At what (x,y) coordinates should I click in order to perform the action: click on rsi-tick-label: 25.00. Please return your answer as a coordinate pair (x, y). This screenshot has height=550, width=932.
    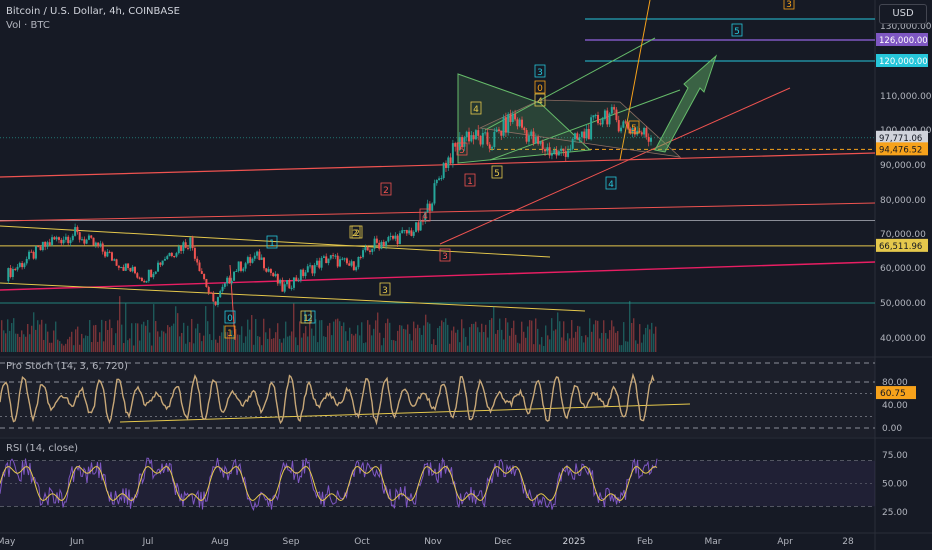
    Looking at the image, I should click on (895, 513).